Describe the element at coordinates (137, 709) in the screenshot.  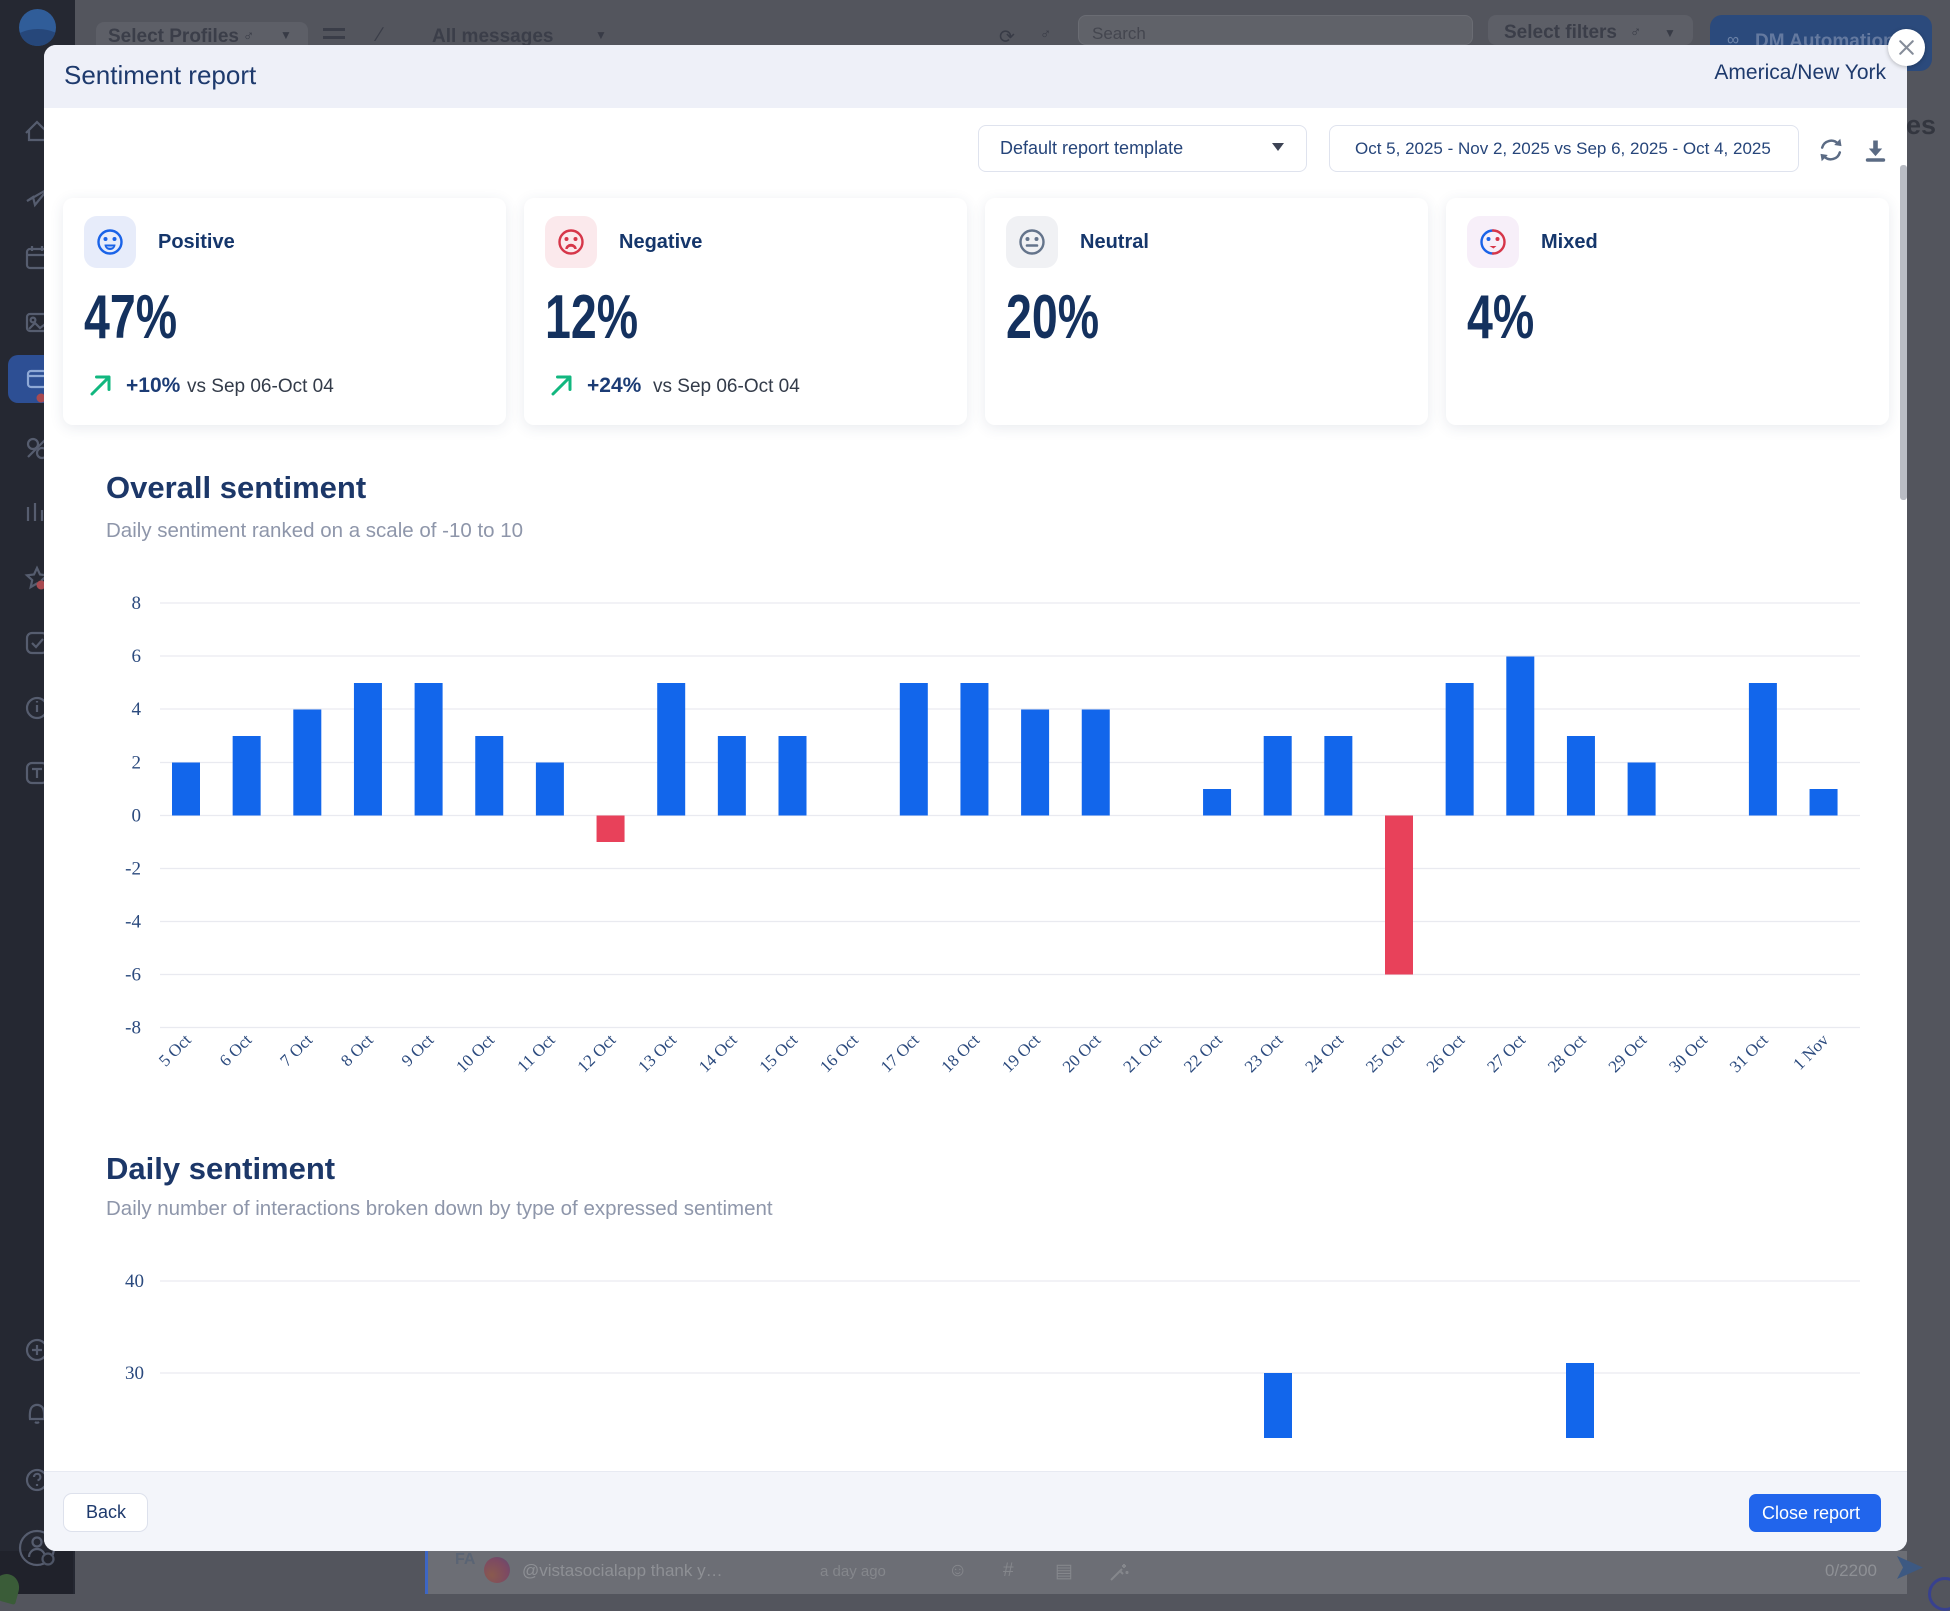
I see `svg-text: 4` at that location.